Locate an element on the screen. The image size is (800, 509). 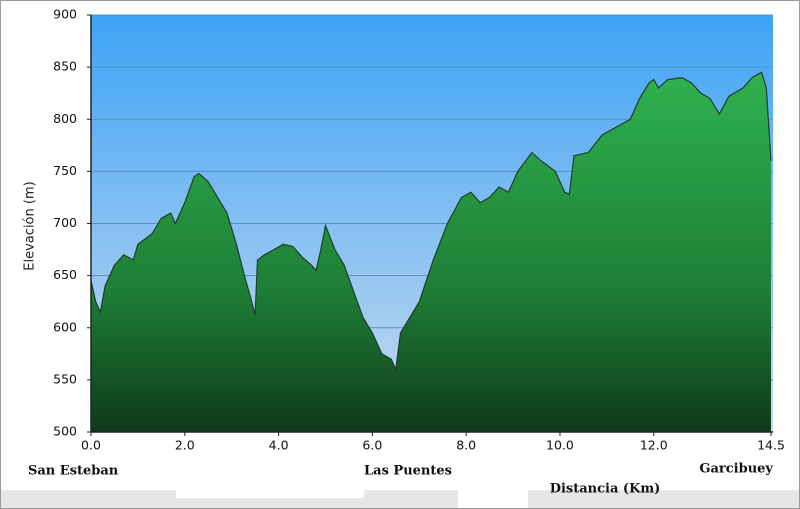
y-tick-label: 550 is located at coordinates (65, 378).